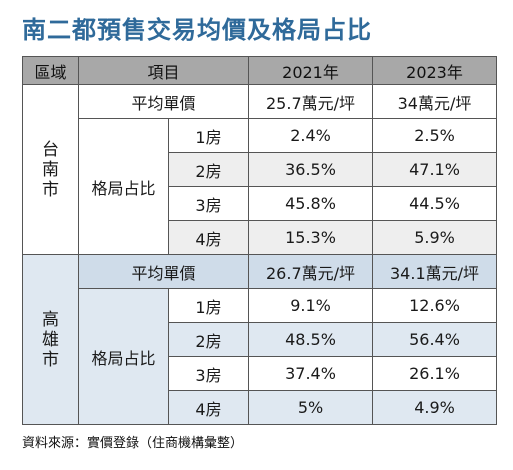 Image resolution: width=513 pixels, height=470 pixels. I want to click on avg-price-2021: 26.7萬元/坪, so click(311, 271).